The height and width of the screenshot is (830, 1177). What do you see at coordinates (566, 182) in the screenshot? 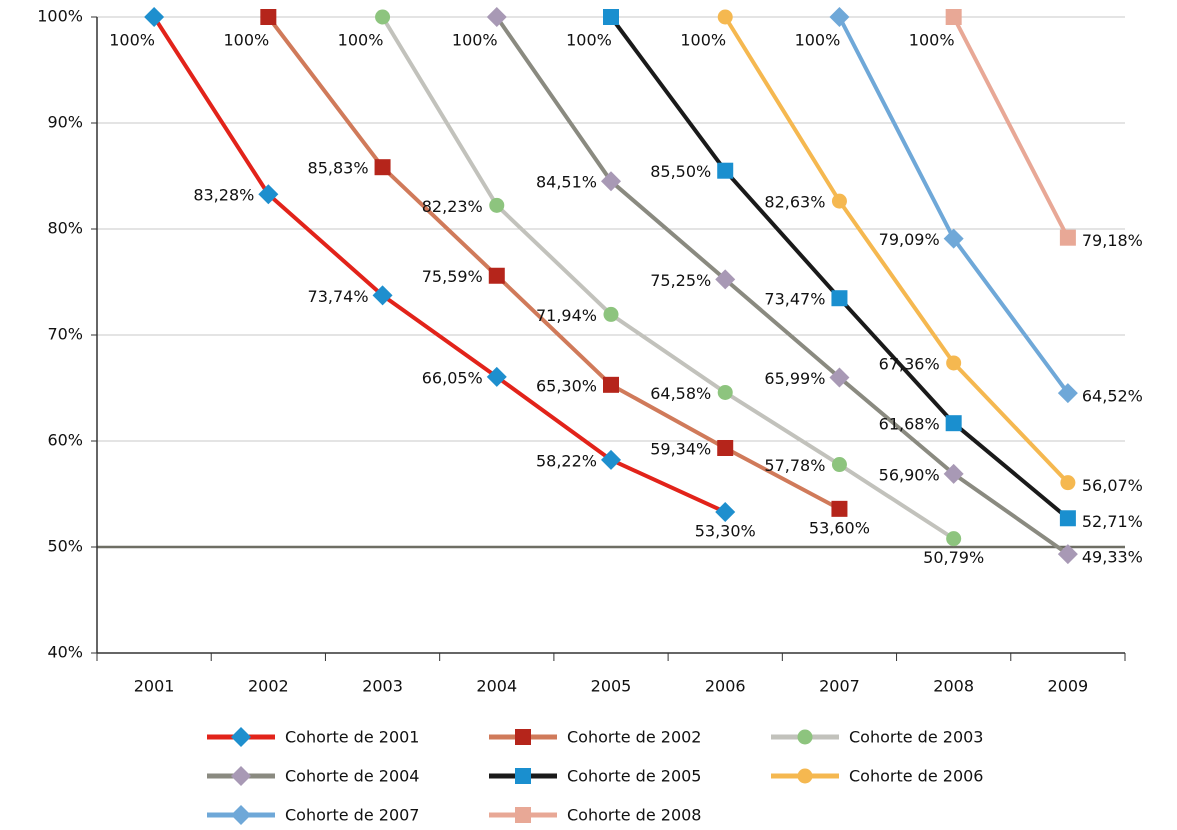
I see `value-label: 84,51%` at bounding box center [566, 182].